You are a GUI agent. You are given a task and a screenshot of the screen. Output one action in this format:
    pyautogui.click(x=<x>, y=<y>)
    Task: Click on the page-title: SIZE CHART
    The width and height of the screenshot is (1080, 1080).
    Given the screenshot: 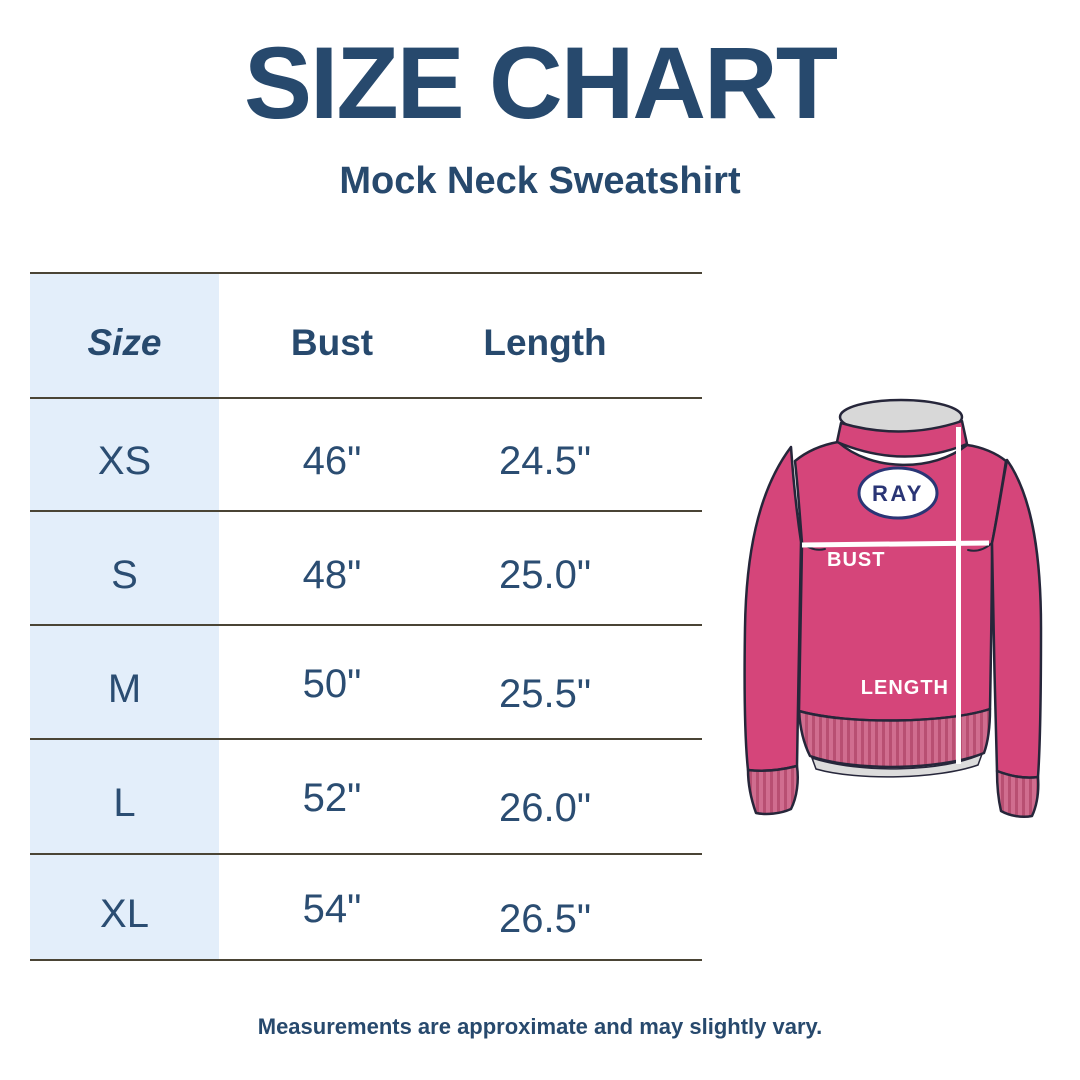 What is the action you would take?
    pyautogui.click(x=541, y=83)
    